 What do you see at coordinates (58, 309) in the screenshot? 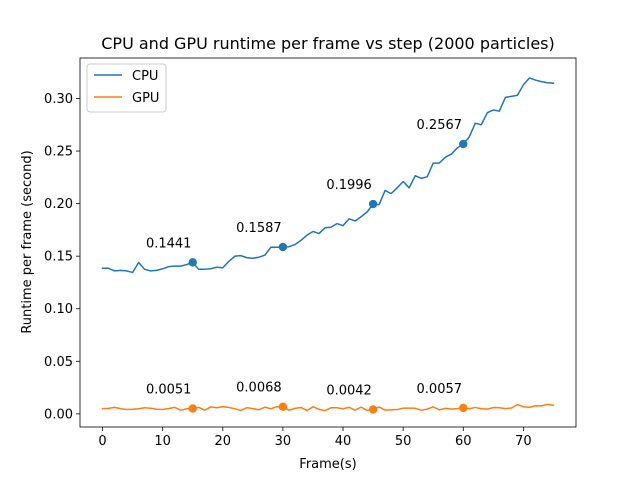
I see `y-tick-label: 0.10` at bounding box center [58, 309].